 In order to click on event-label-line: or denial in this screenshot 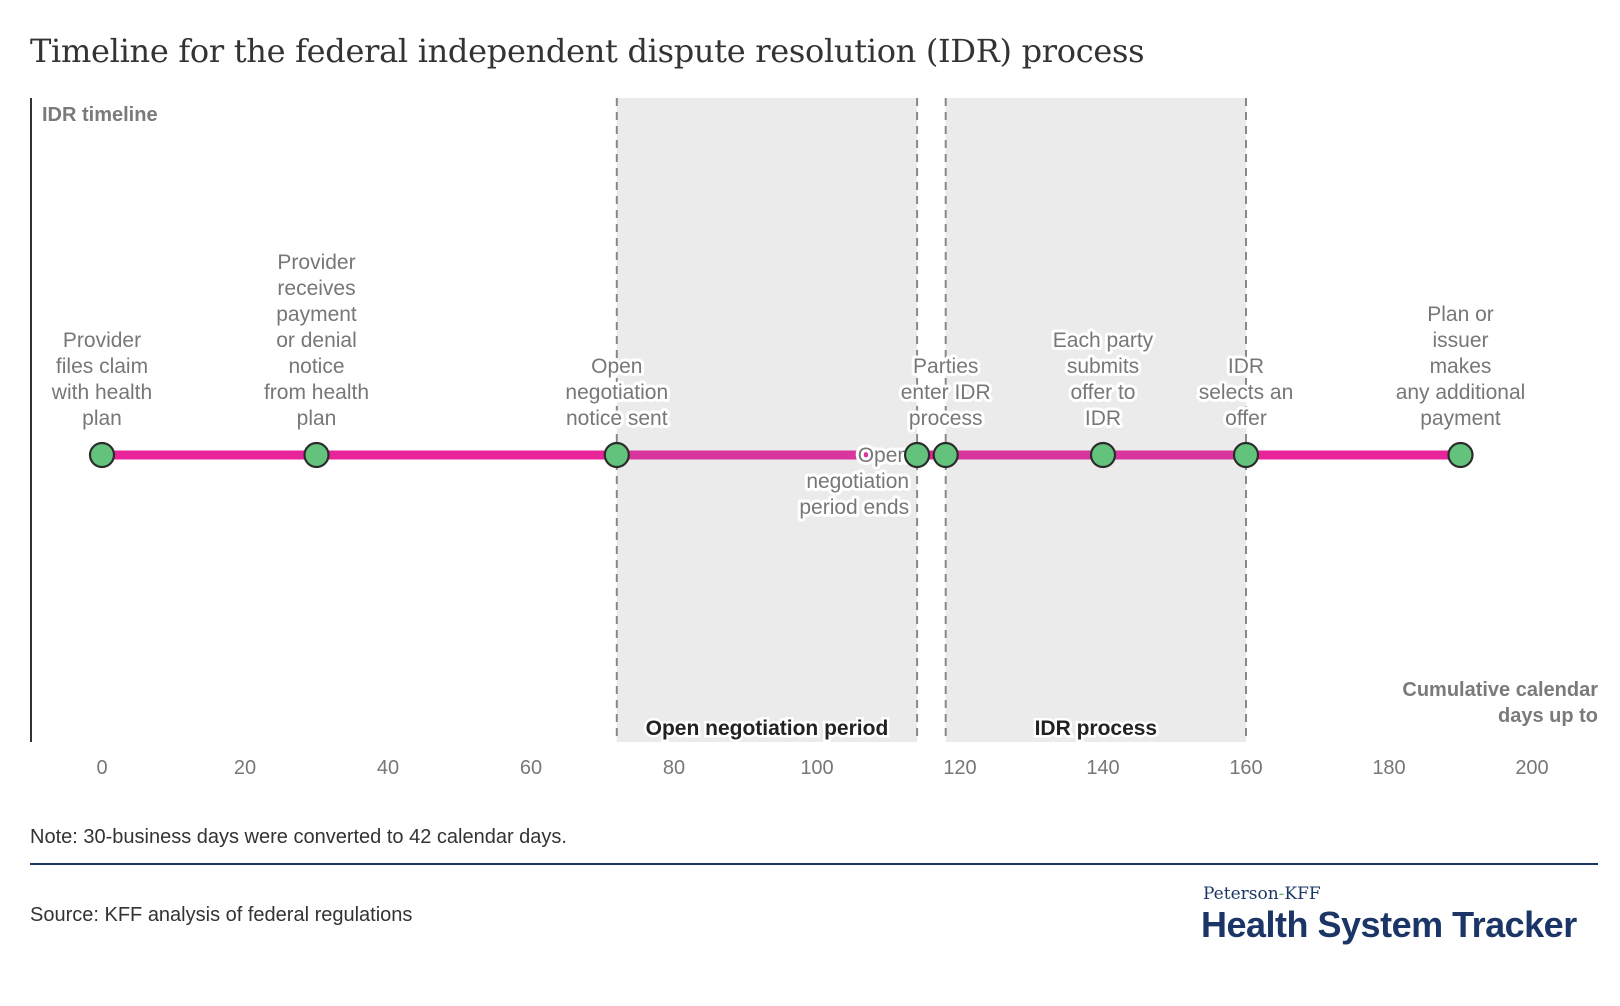, I will do `click(316, 340)`.